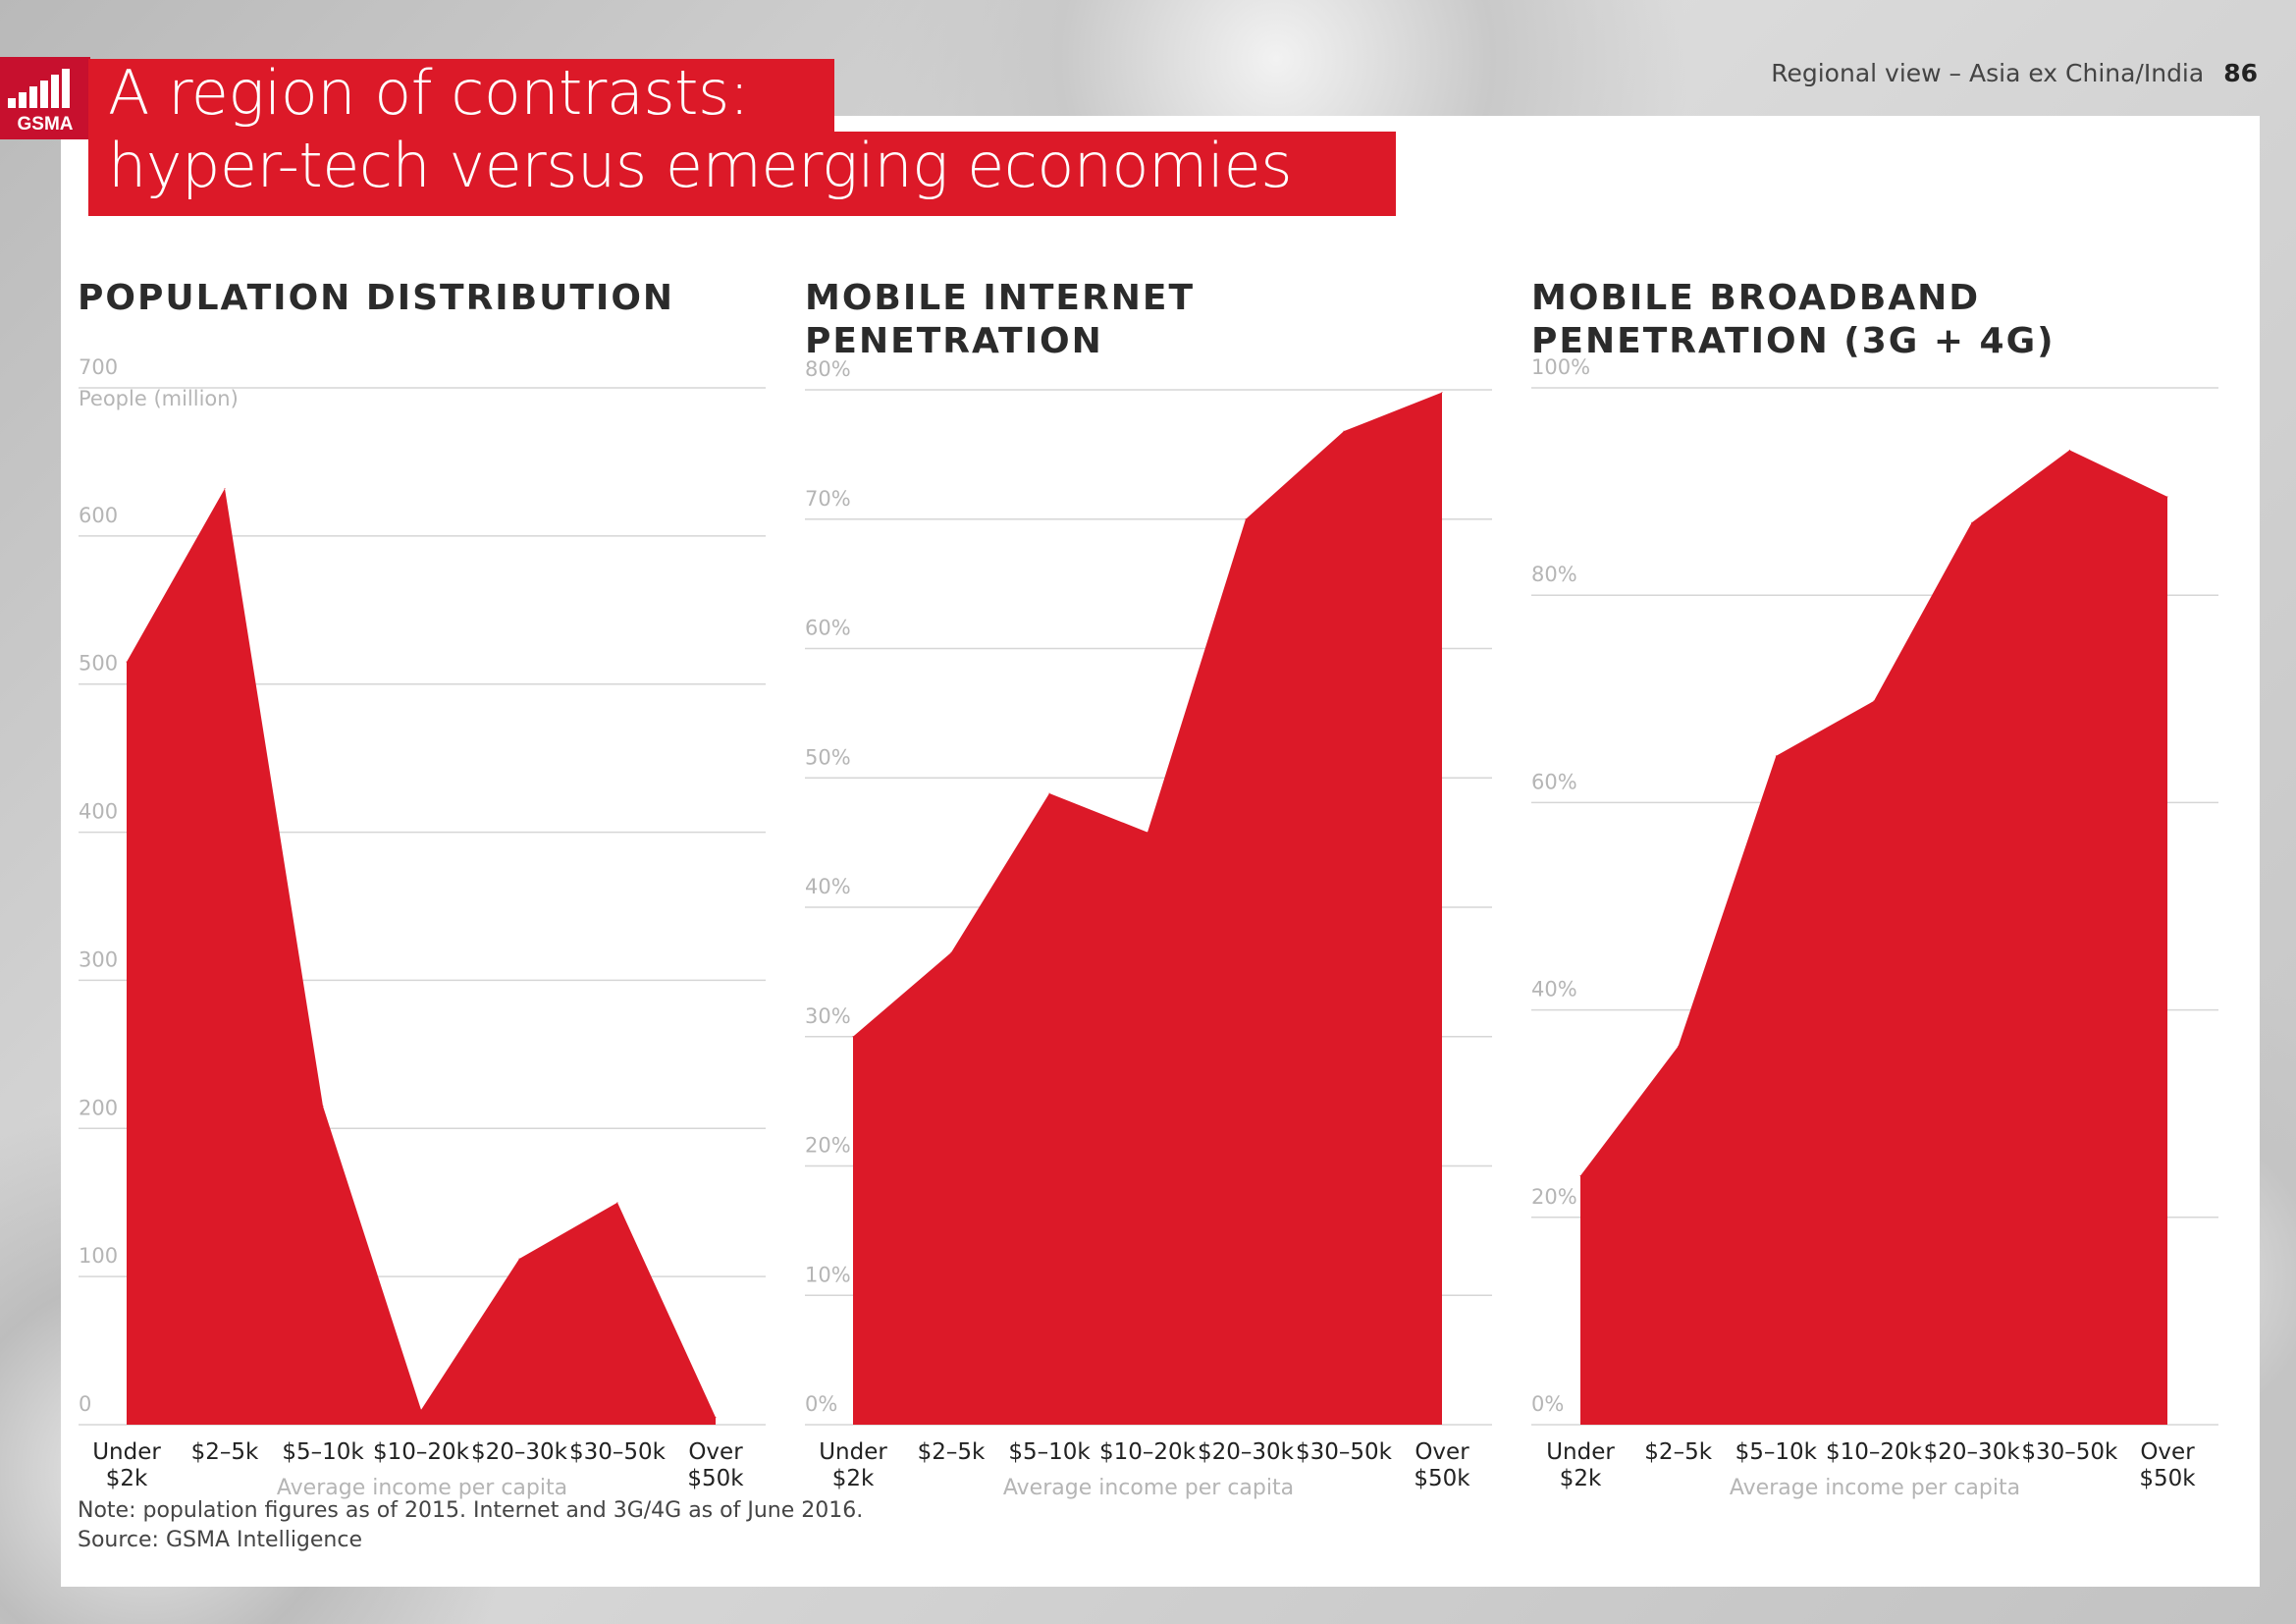 The image size is (2296, 1624). Describe the element at coordinates (98, 1256) in the screenshot. I see `y-tick-label: 100` at that location.